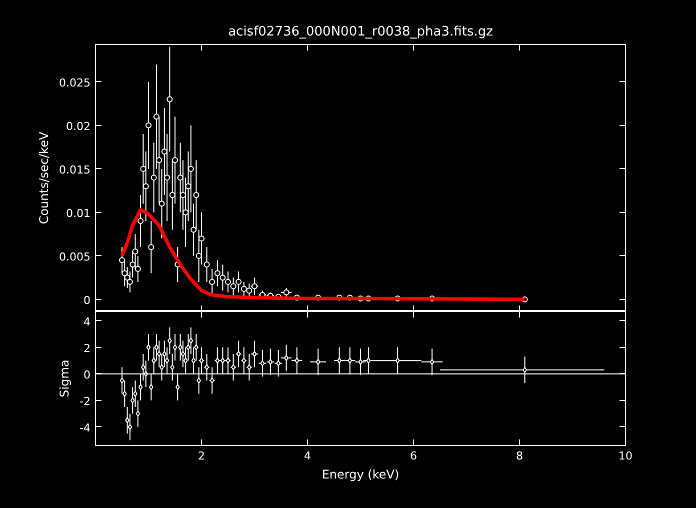 This screenshot has height=508, width=696. What do you see at coordinates (65, 379) in the screenshot?
I see `y-axis-title: Sigma` at bounding box center [65, 379].